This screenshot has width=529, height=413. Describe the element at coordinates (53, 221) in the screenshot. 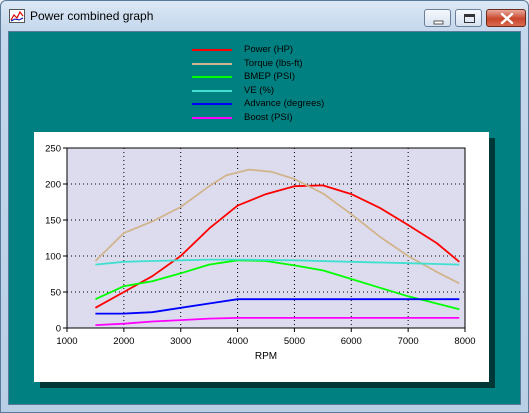

I see `y-tick-label: 150` at that location.